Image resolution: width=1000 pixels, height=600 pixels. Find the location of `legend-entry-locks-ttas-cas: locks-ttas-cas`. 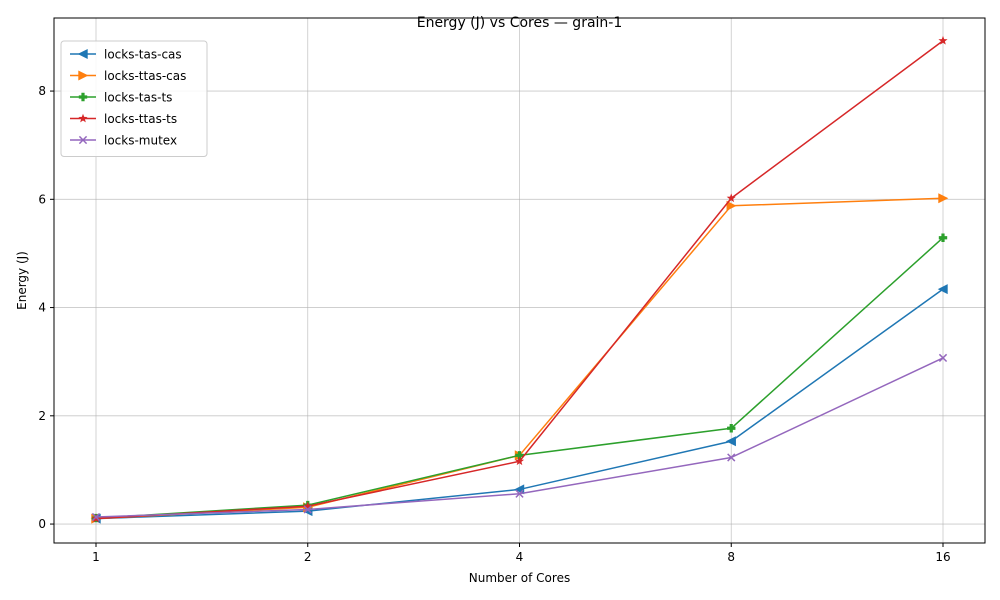

legend-entry-locks-ttas-cas: locks-ttas-cas is located at coordinates (128, 76).